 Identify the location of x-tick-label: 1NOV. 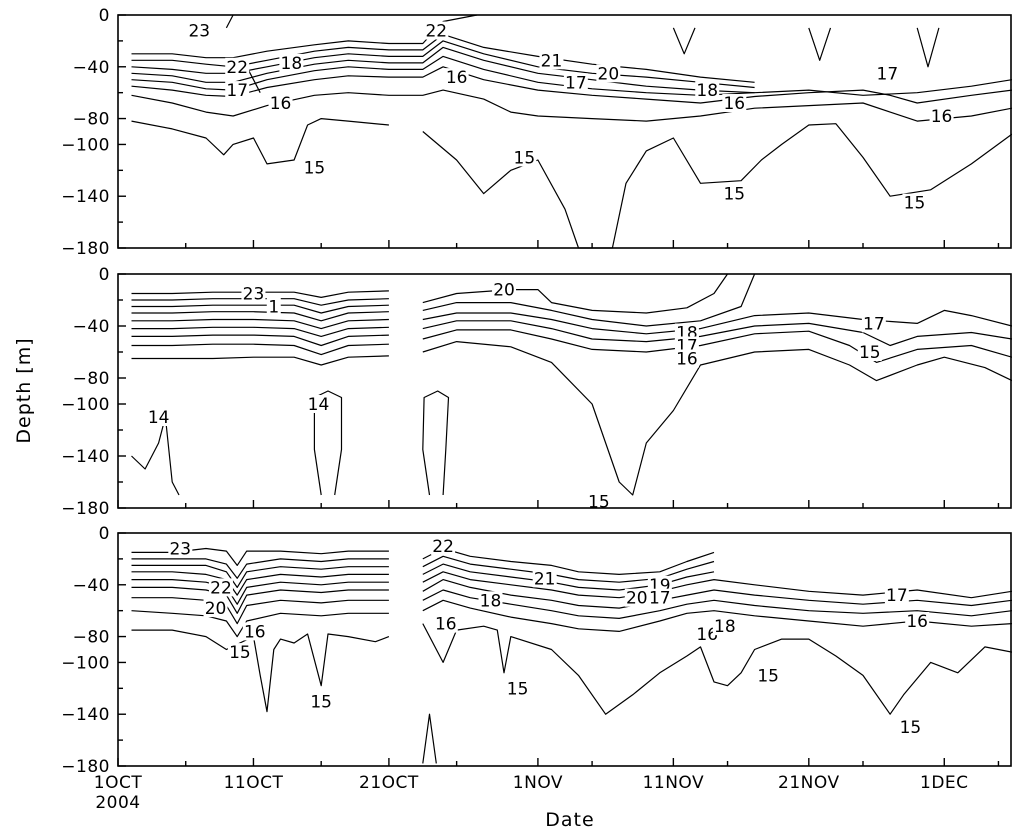
(538, 783).